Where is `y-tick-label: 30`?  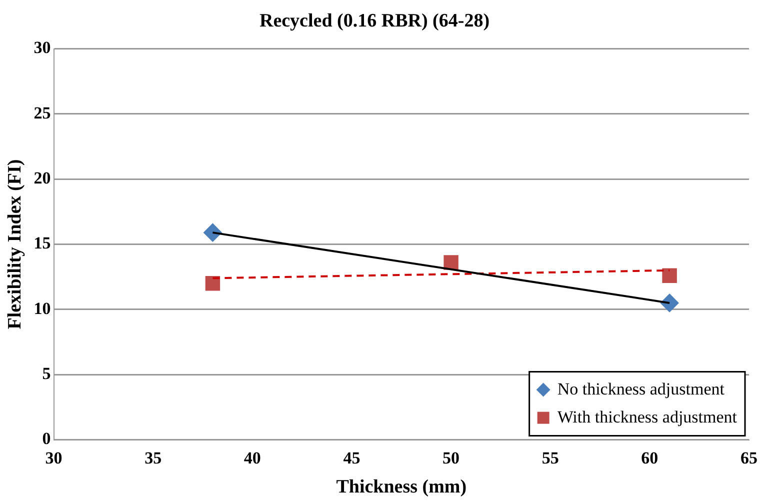 y-tick-label: 30 is located at coordinates (42, 48).